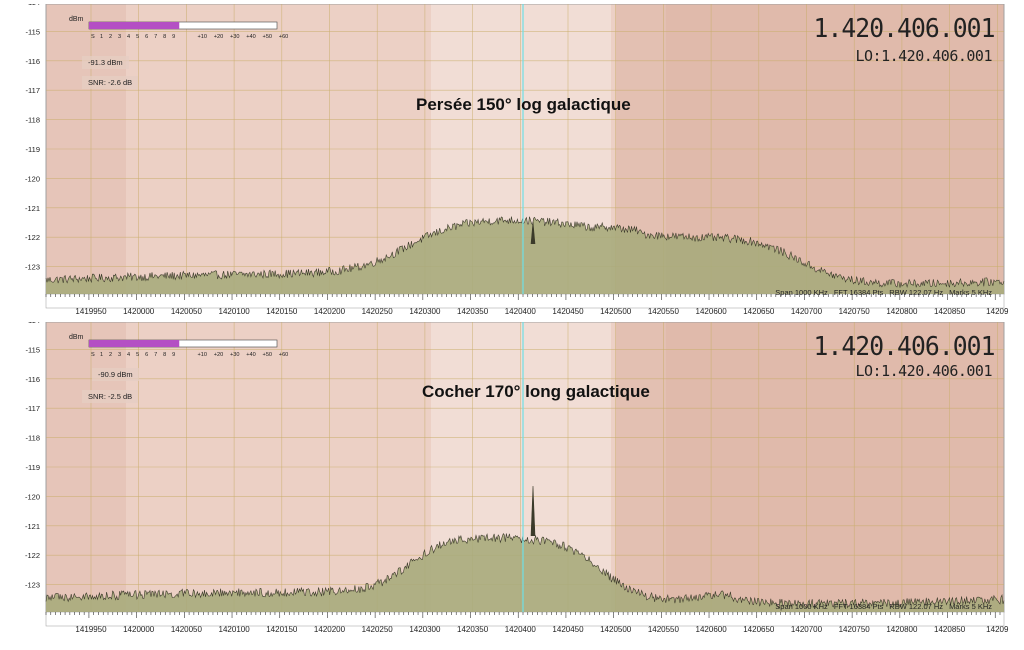 The height and width of the screenshot is (650, 1024). Describe the element at coordinates (568, 629) in the screenshot. I see `x-tick-label: 1420450` at that location.